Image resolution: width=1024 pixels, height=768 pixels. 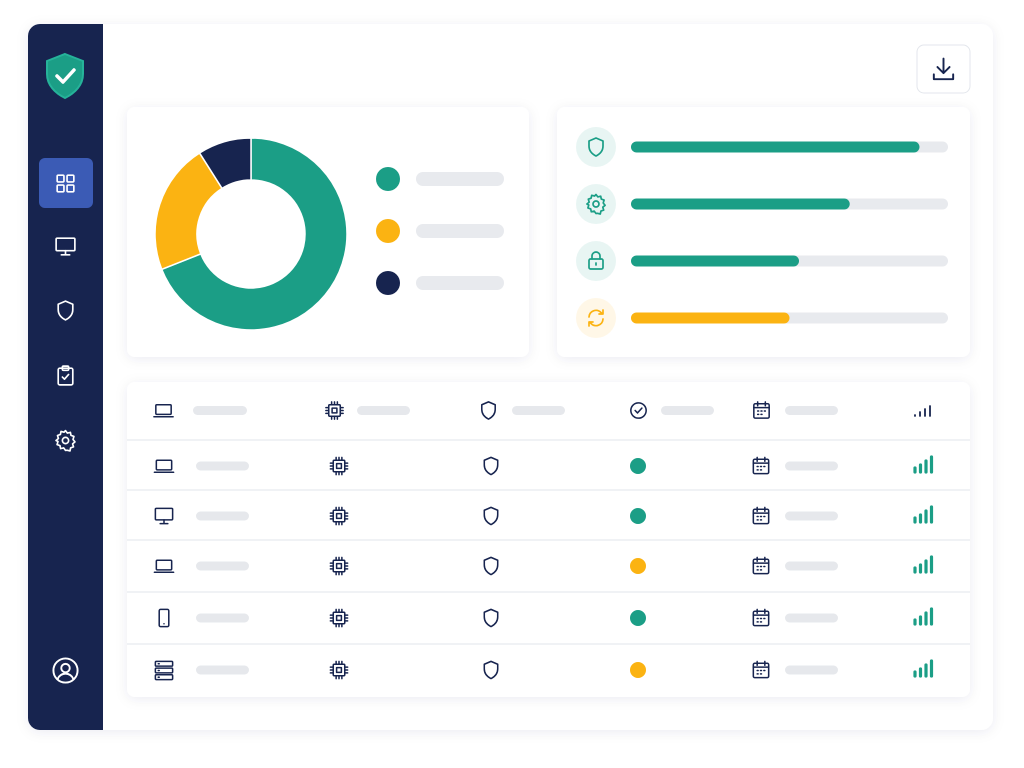 I want to click on progress-card, so click(x=763, y=232).